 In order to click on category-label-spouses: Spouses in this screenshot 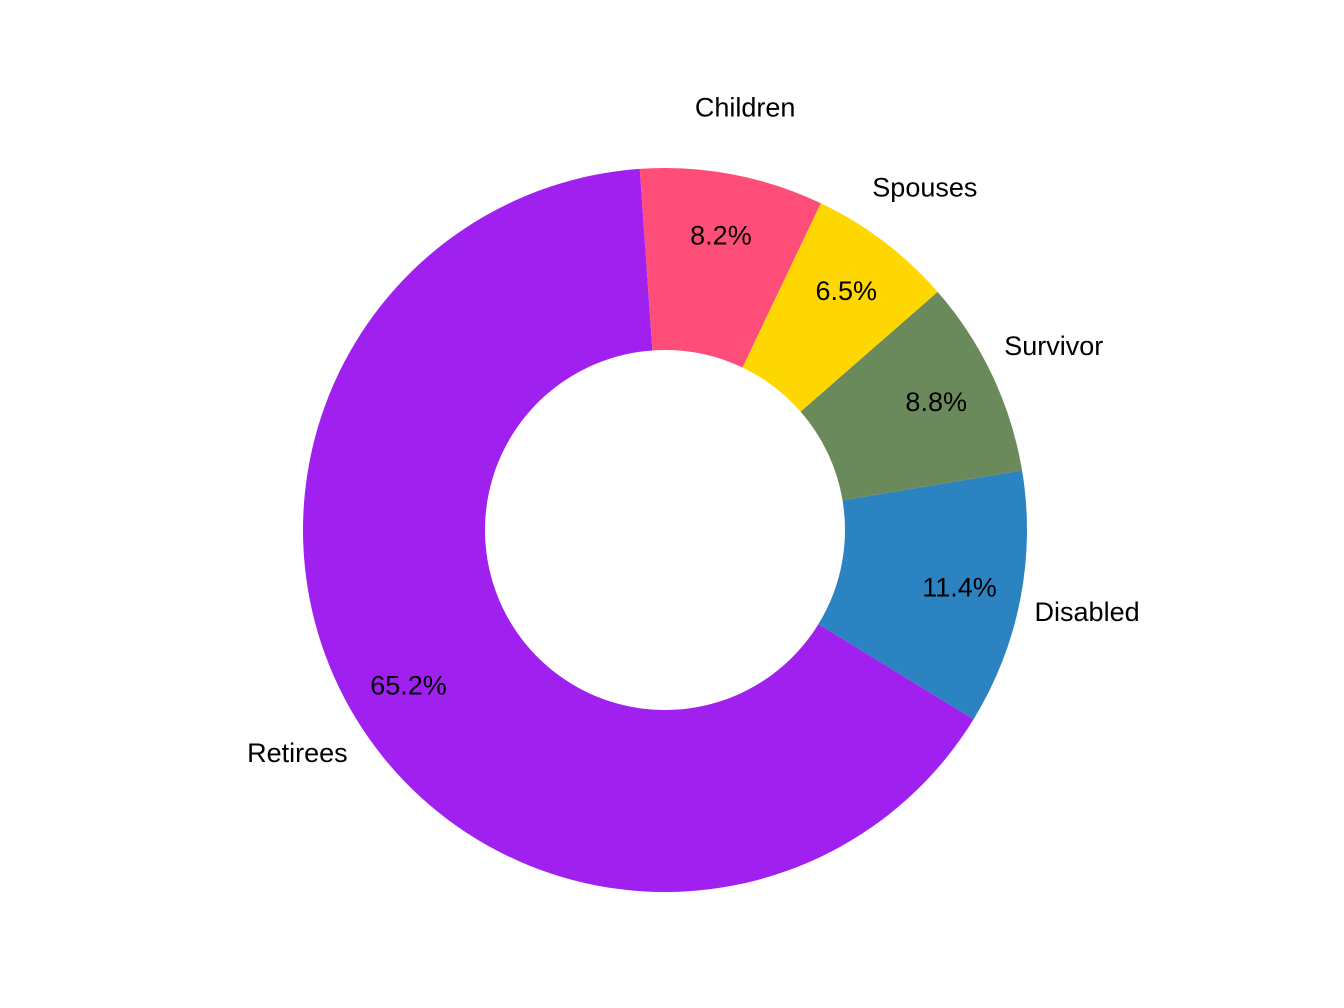, I will do `click(924, 187)`.